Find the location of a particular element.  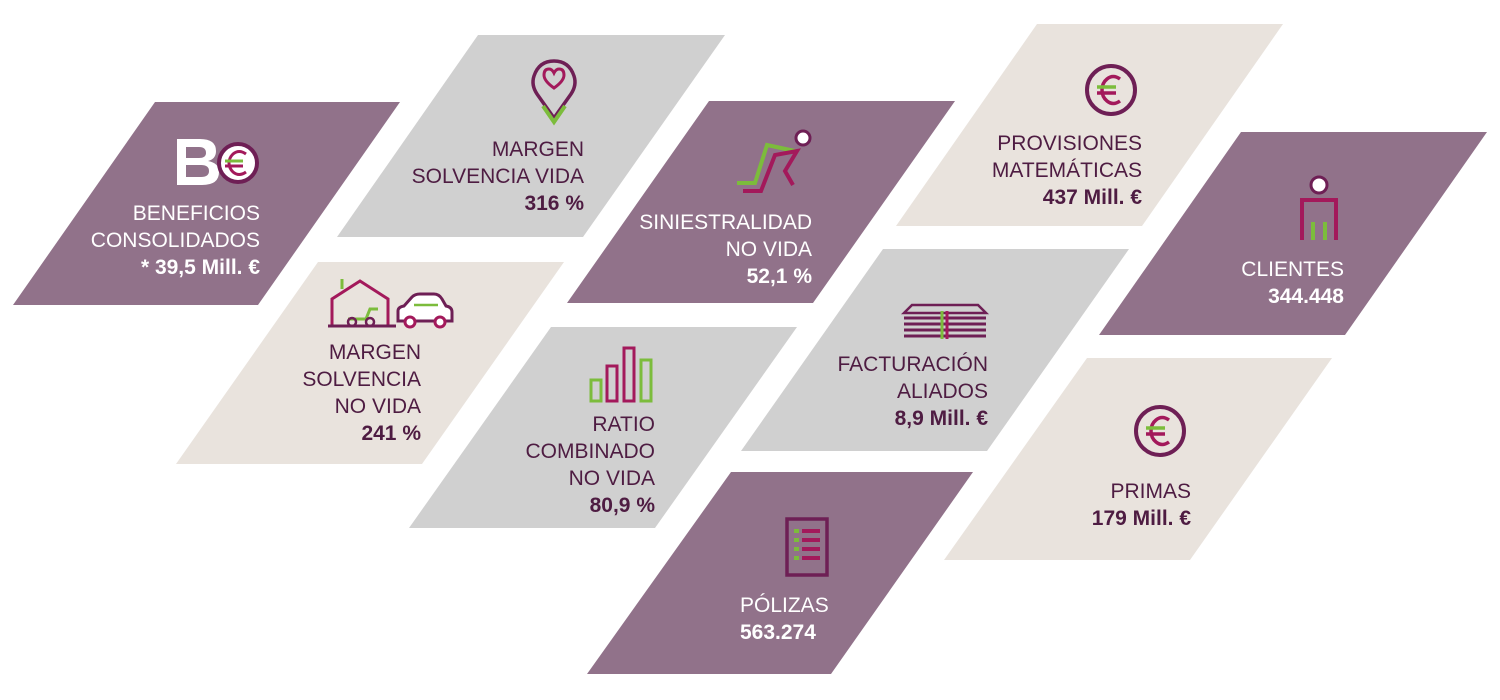

clientes-label: CLIENTES is located at coordinates (1292, 269).